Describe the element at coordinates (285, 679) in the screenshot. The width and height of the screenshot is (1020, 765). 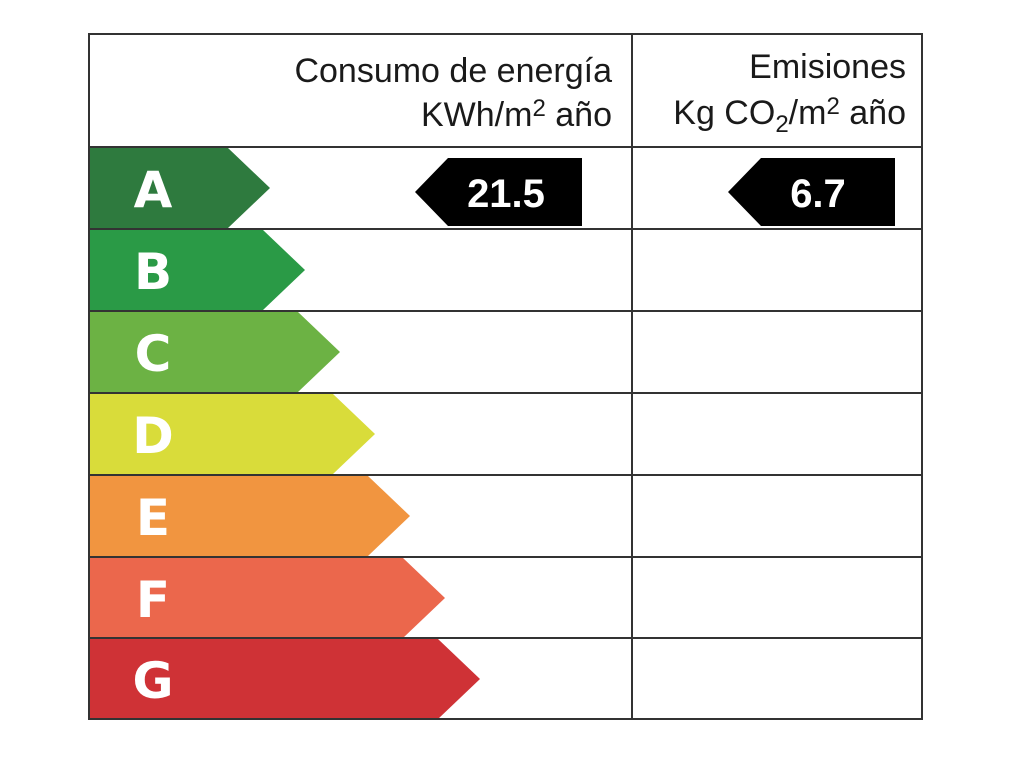
I see `rating-arrow-g` at that location.